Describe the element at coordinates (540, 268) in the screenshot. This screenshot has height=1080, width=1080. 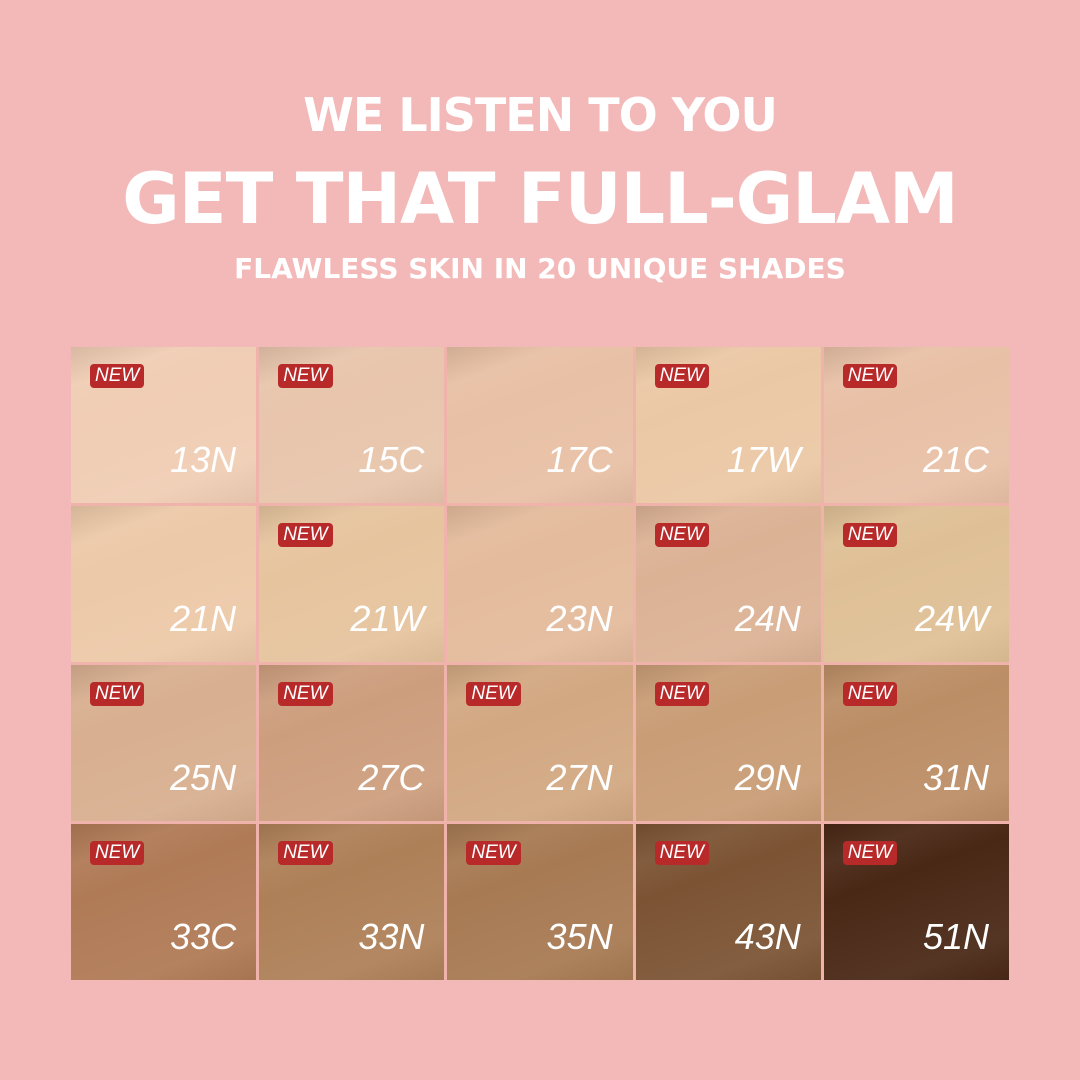
I see `subheadline: FLAWLESS SKIN IN 20 UNIQUE SHADES` at that location.